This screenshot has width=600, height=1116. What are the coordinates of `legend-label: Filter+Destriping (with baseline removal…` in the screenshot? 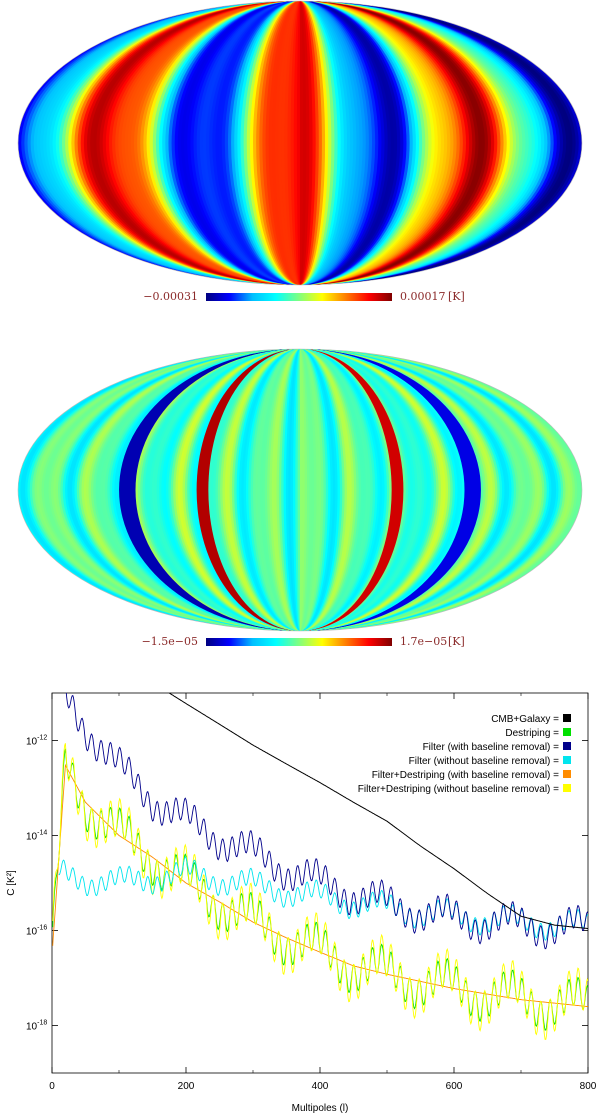 It's located at (465, 775).